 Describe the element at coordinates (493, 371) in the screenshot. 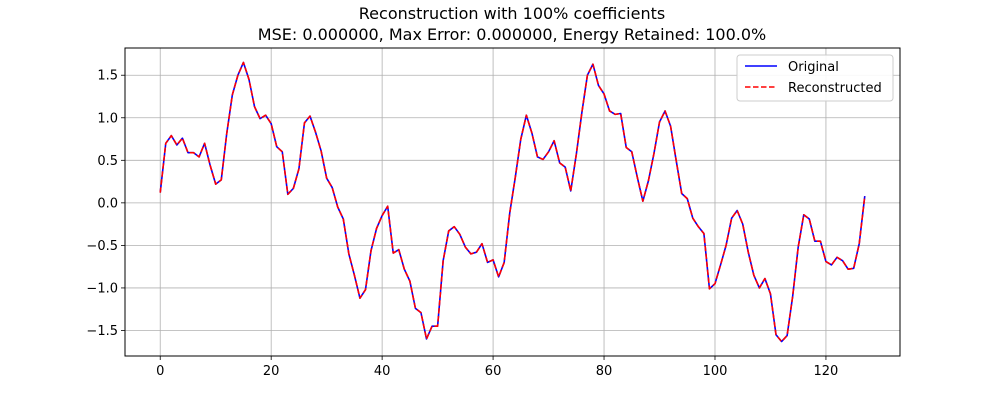

I see `x-tick-label: 60` at that location.